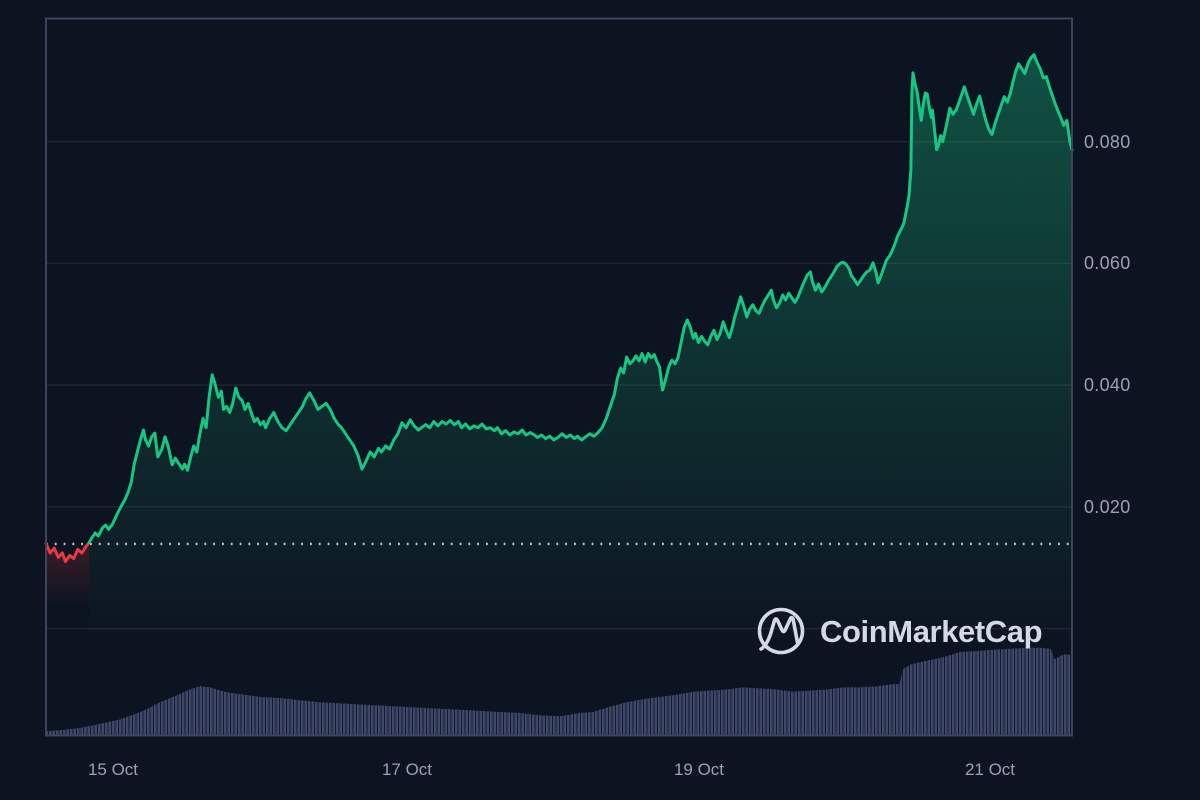  Describe the element at coordinates (1107, 142) in the screenshot. I see `y-axis-tick-0.080: 0.080` at that location.